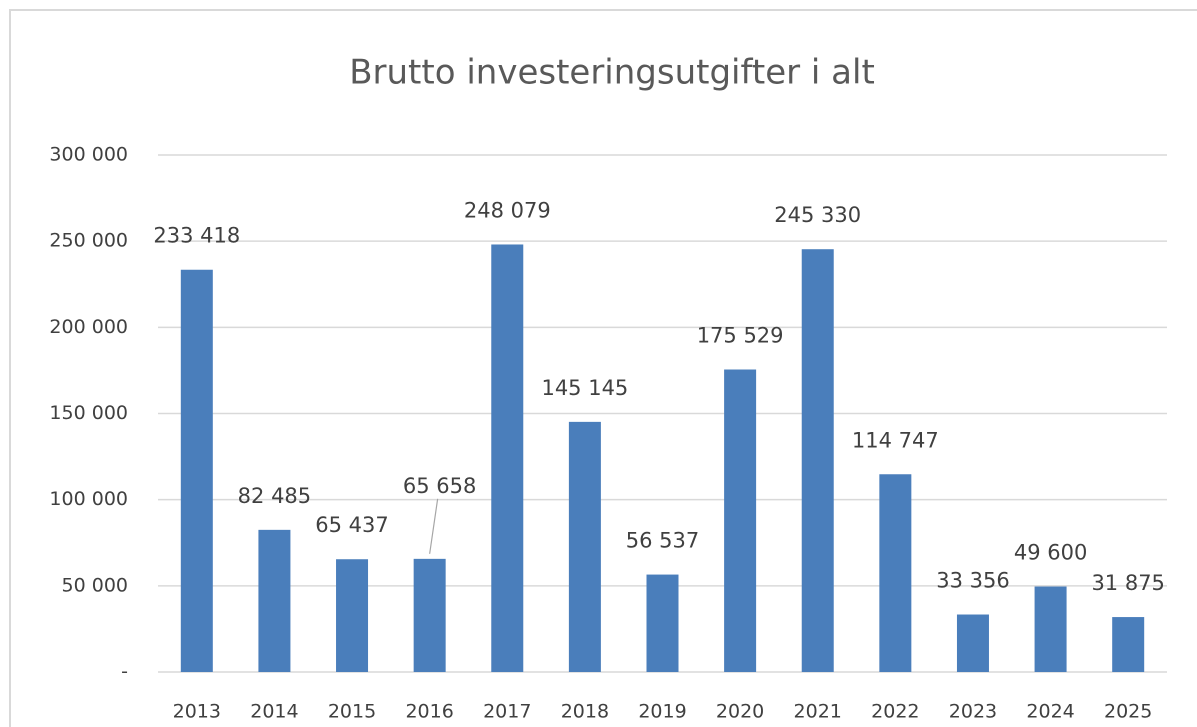 This screenshot has height=727, width=1197. I want to click on data-label: 114 747, so click(895, 440).